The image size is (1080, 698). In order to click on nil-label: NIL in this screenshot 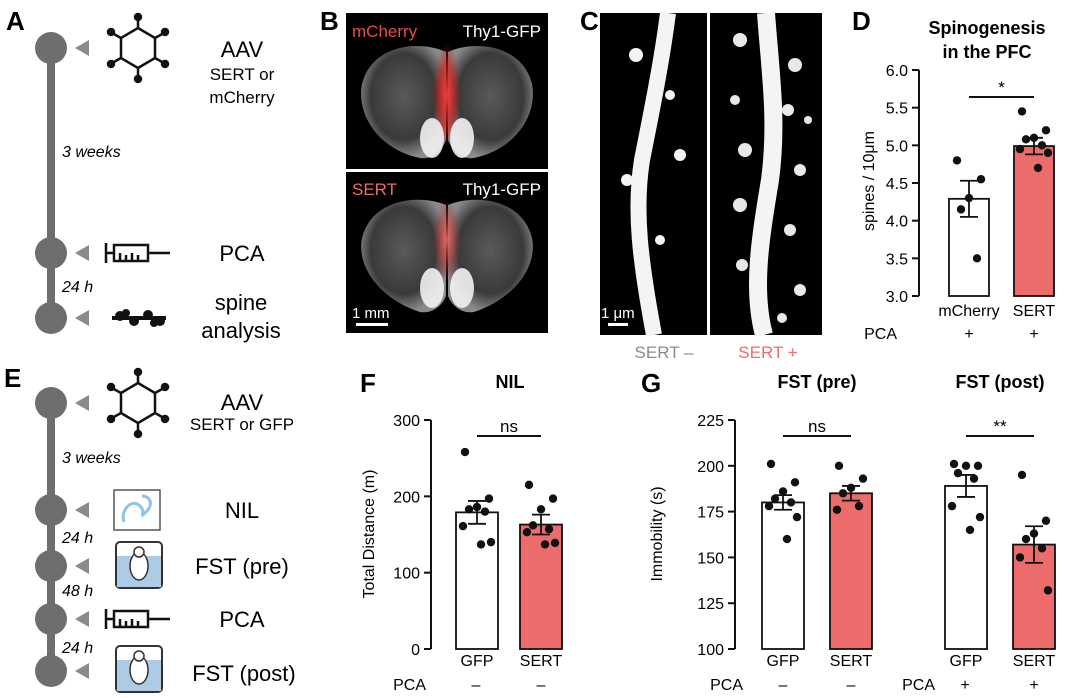, I will do `click(242, 510)`.